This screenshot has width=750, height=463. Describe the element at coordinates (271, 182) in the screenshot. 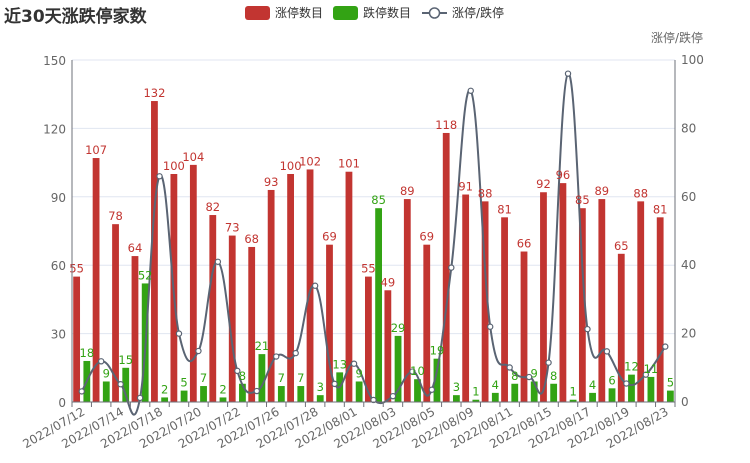

I see `bar-up-label: 93` at that location.